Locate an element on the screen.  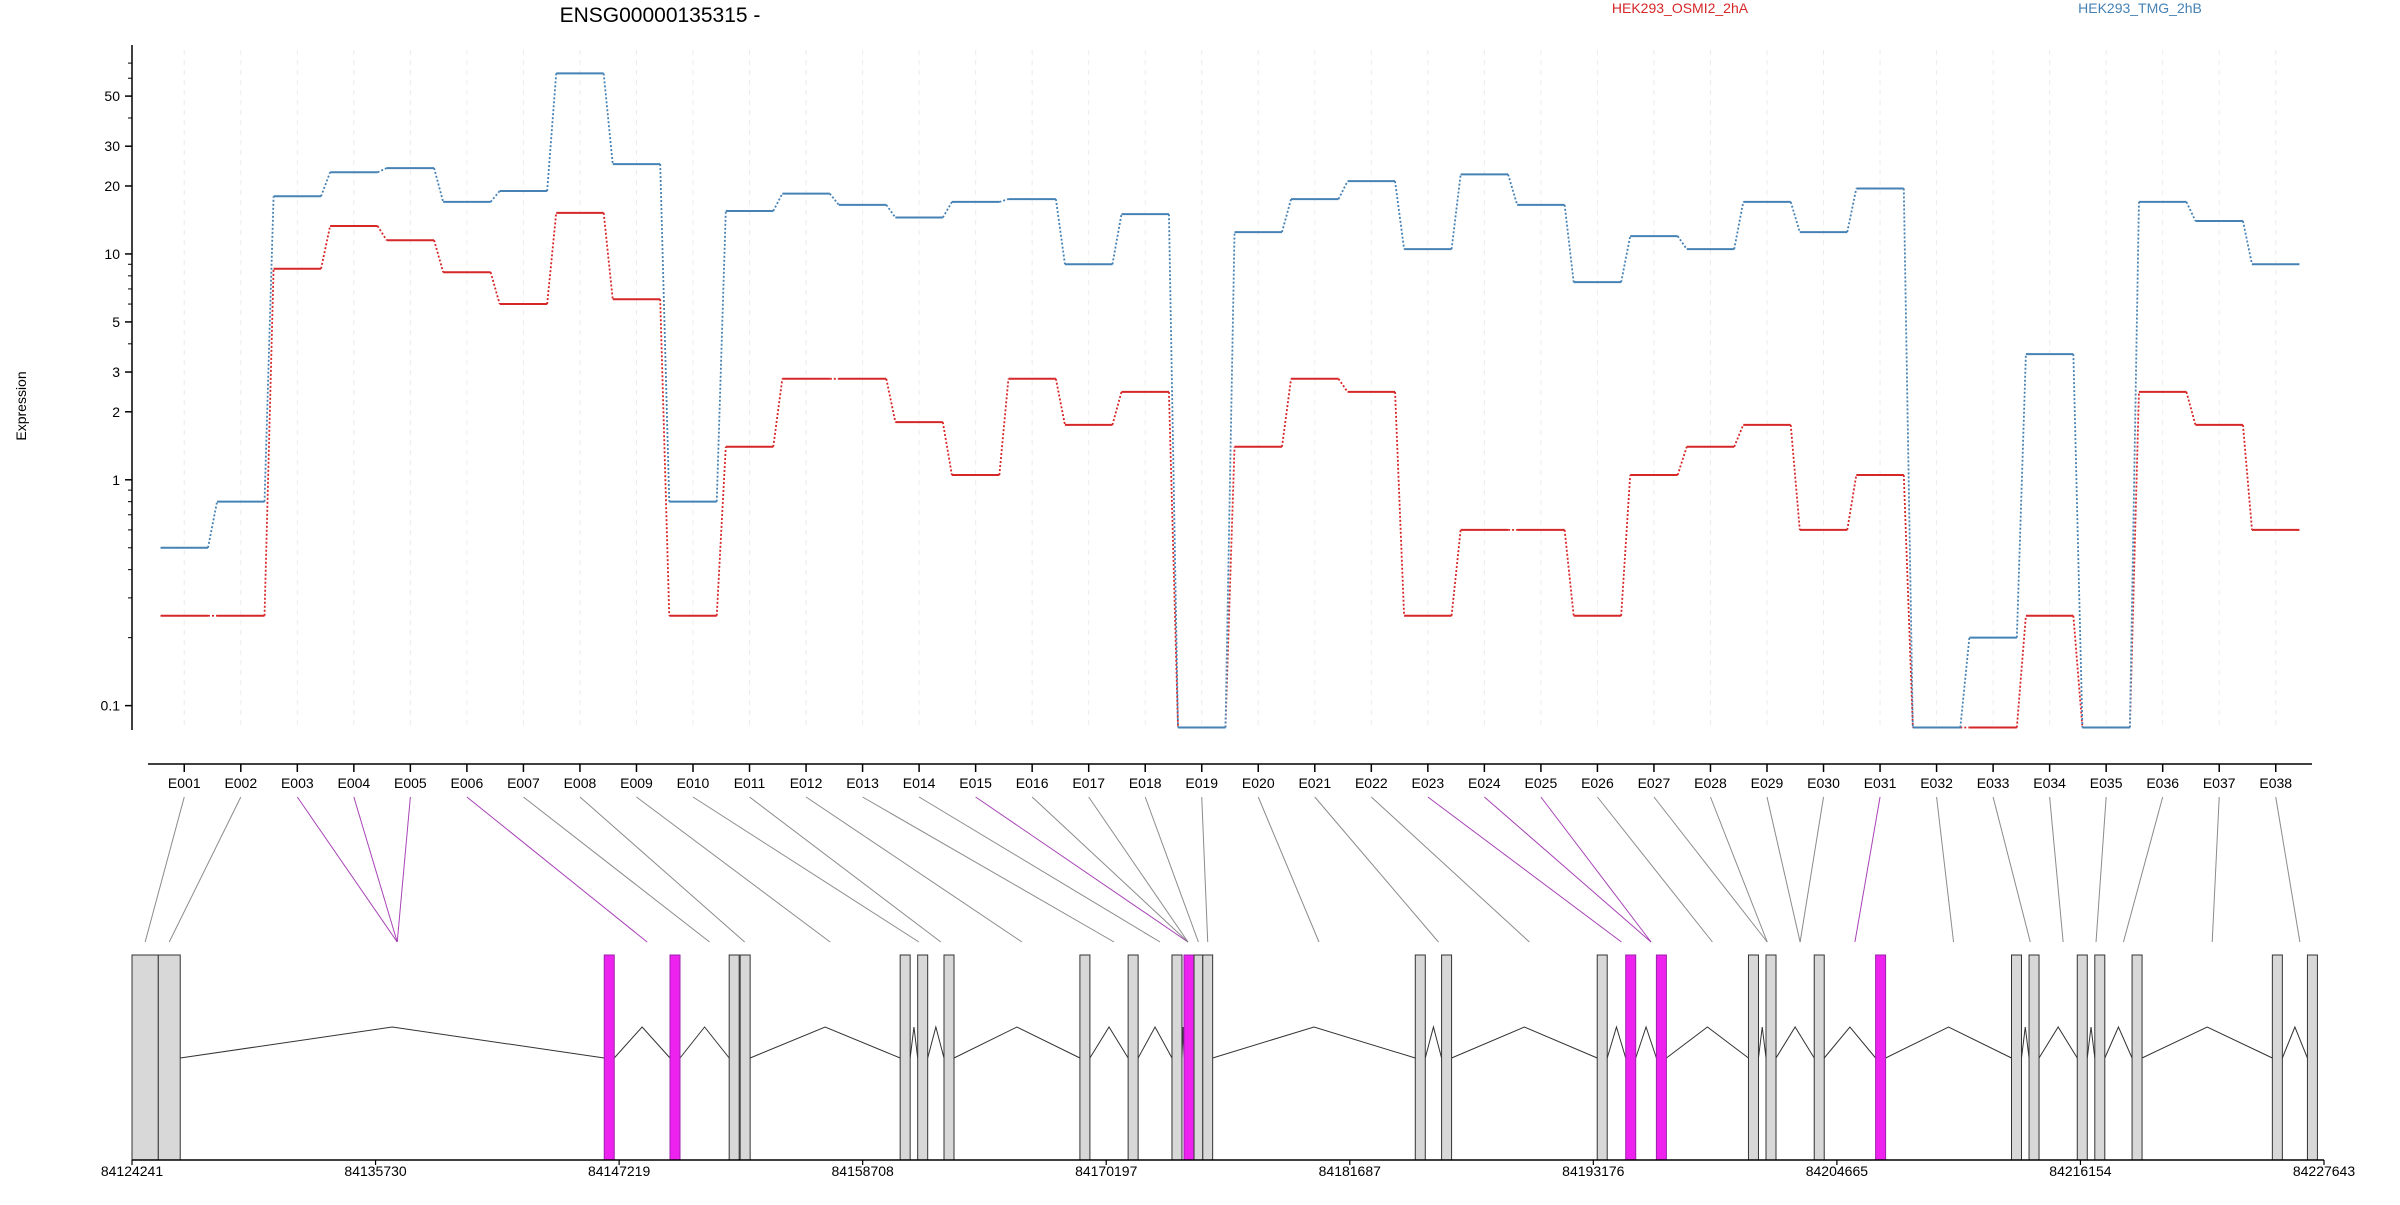
x-tick-label: E037 is located at coordinates (2219, 783).